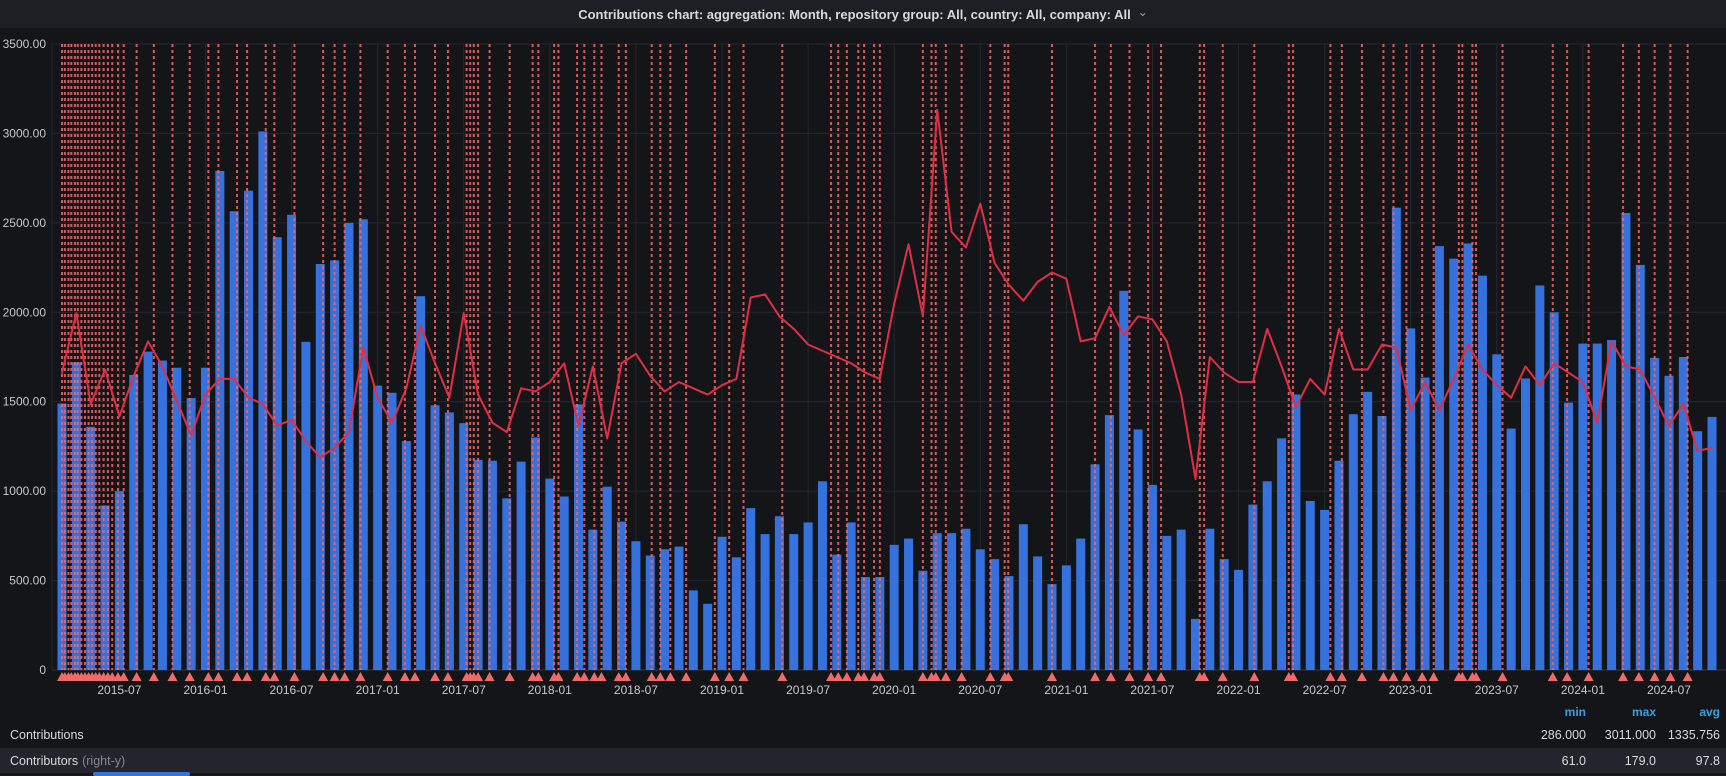  What do you see at coordinates (1575, 712) in the screenshot?
I see `legend-header-min: min` at bounding box center [1575, 712].